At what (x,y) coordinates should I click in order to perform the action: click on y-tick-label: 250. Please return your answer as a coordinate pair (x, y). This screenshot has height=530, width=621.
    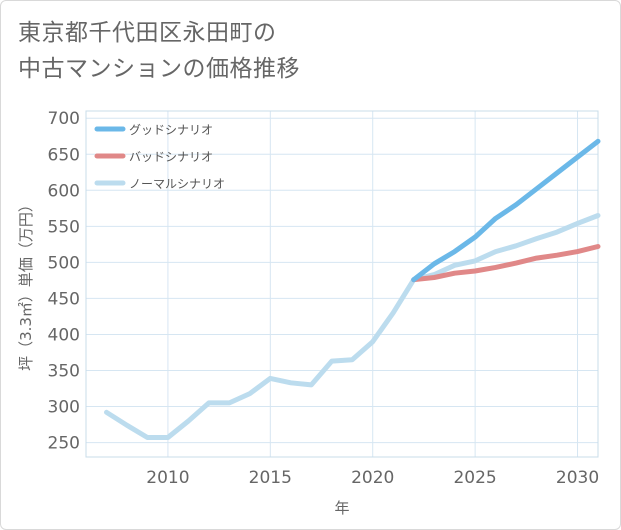
    Looking at the image, I should click on (64, 444).